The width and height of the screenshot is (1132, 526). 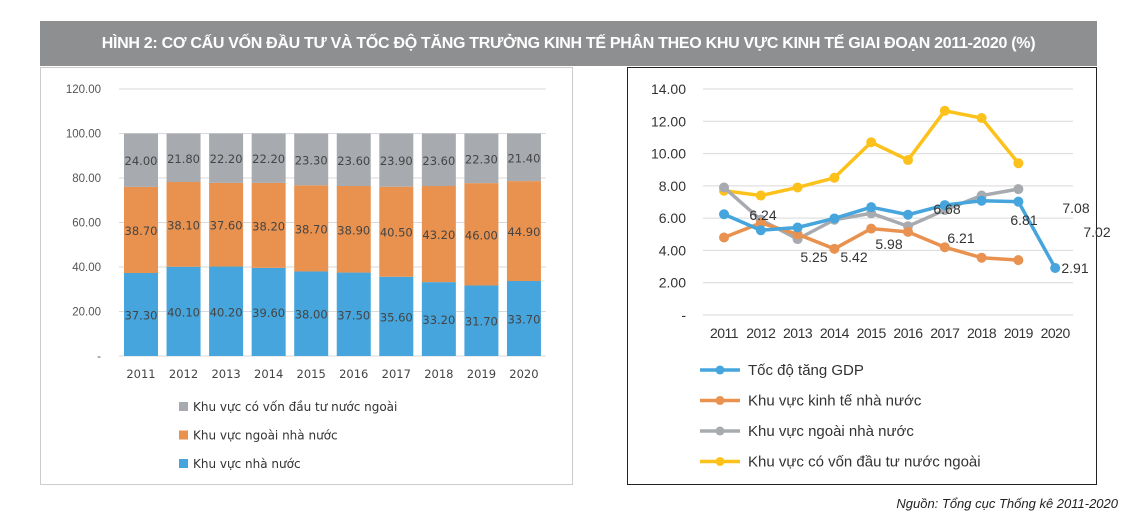 I want to click on data-label: 39.60, so click(x=268, y=313).